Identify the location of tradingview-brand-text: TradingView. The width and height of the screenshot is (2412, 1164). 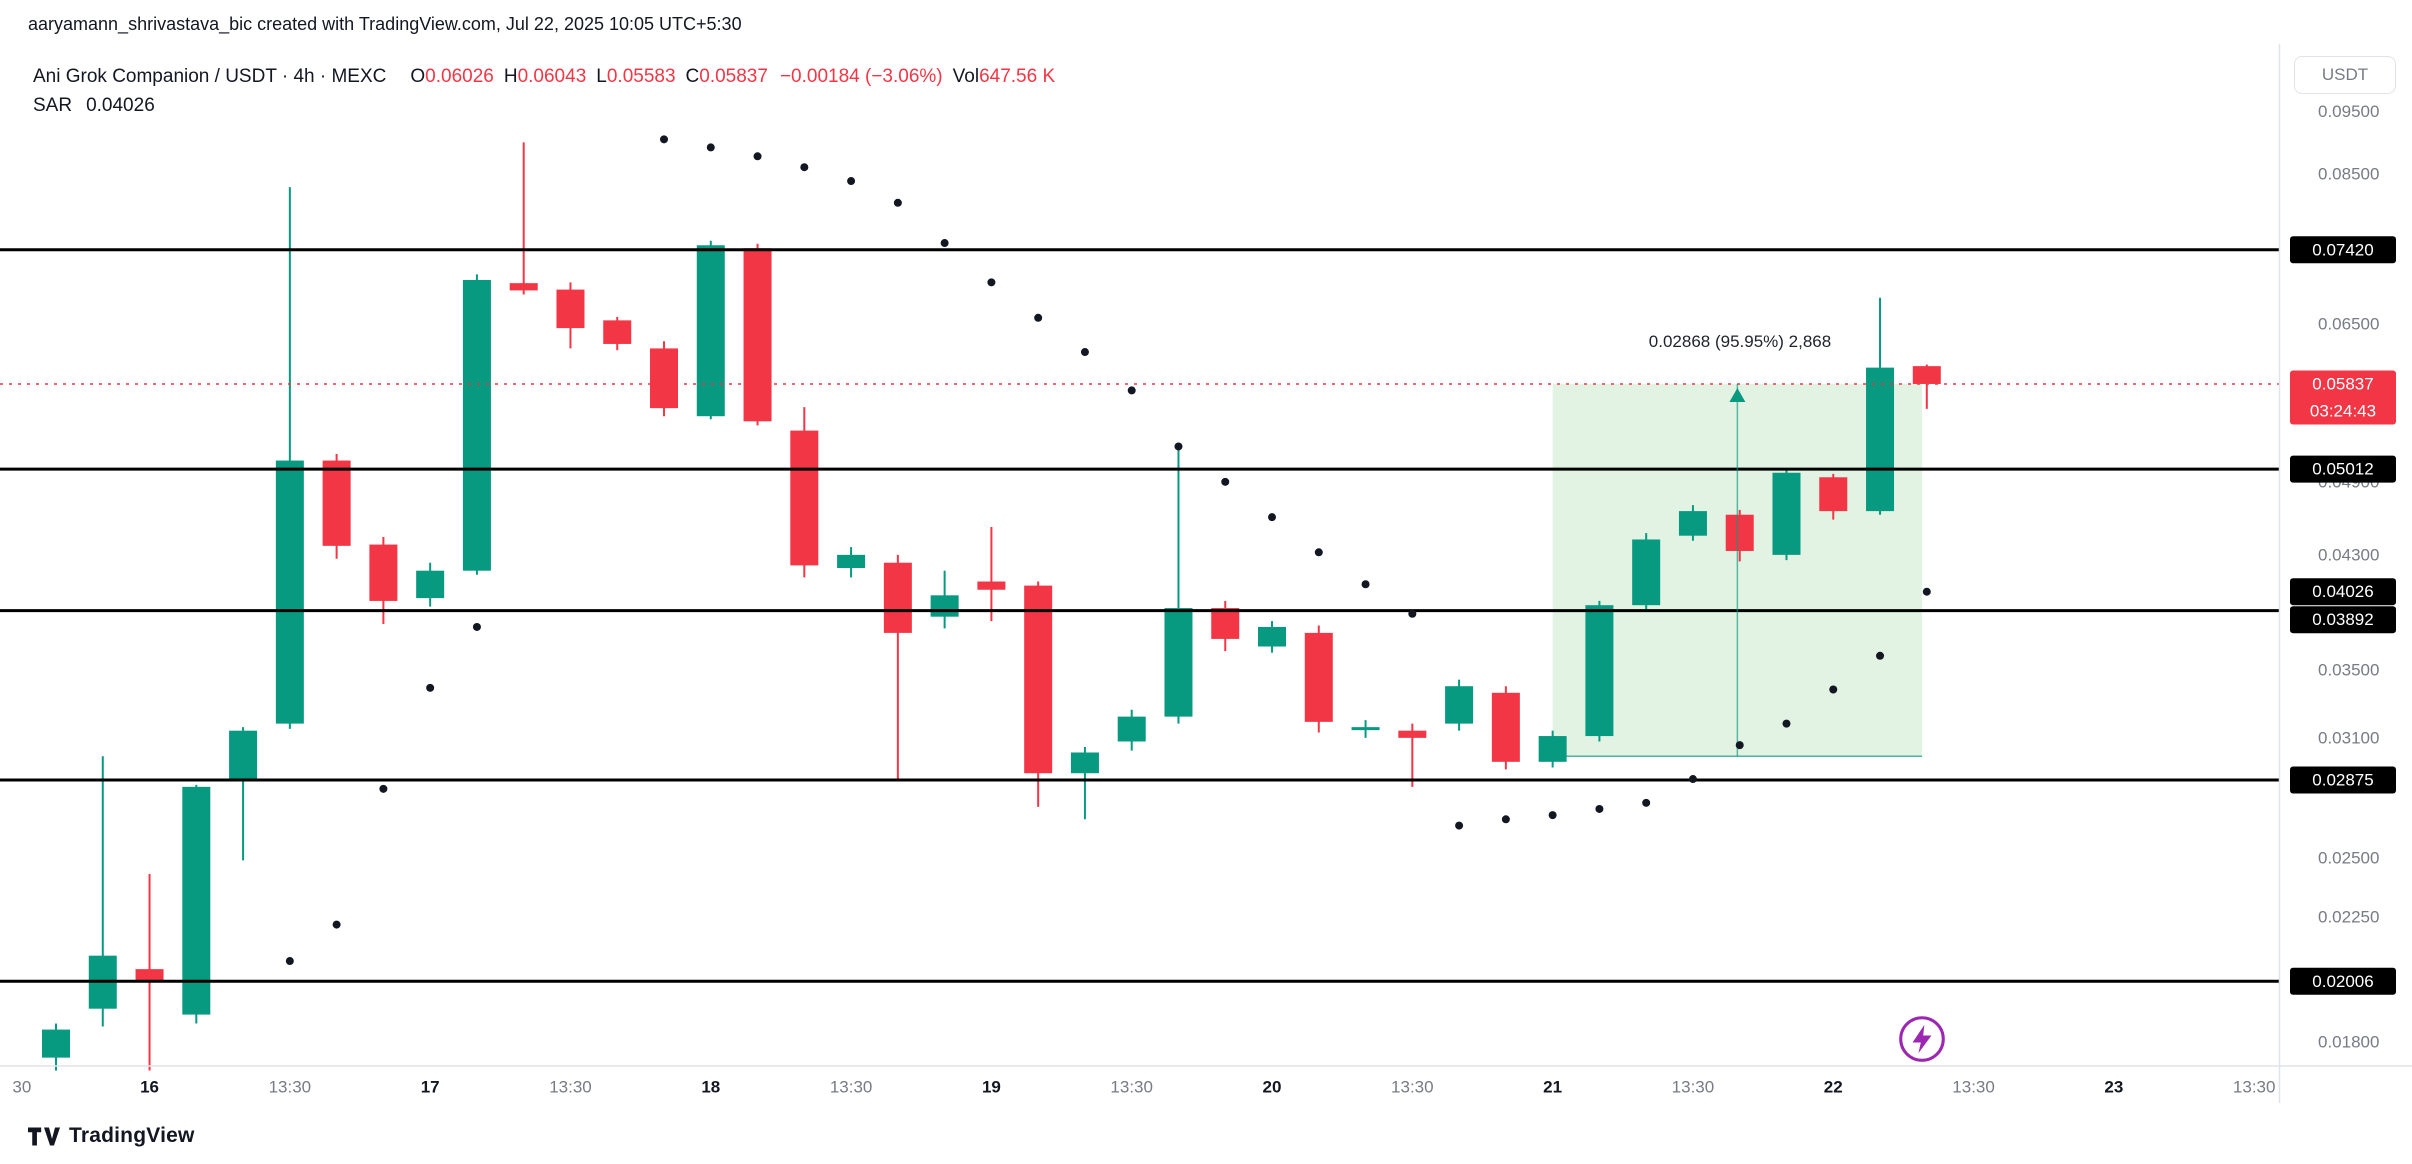
(132, 1135).